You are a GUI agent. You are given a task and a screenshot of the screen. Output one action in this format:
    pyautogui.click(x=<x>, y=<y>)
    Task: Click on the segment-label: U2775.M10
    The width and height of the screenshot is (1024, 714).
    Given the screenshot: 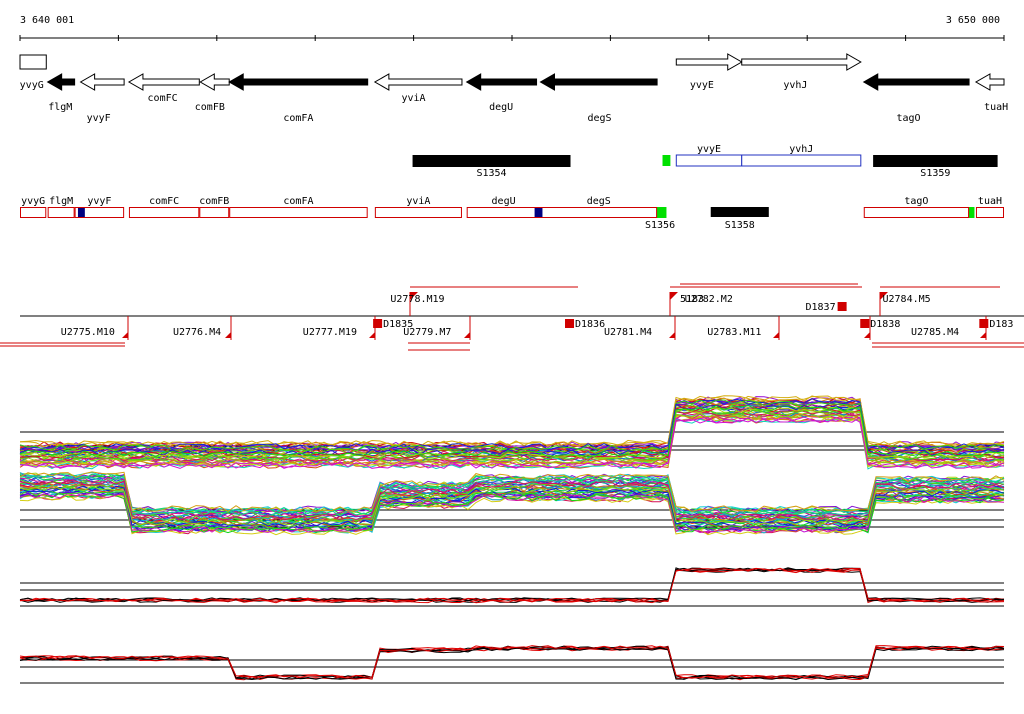 What is the action you would take?
    pyautogui.click(x=88, y=332)
    